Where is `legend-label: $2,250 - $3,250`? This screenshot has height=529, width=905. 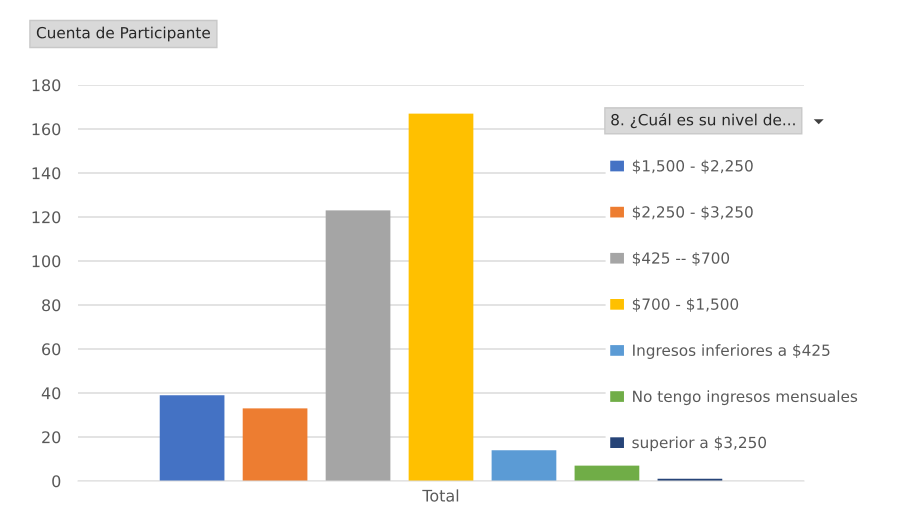 legend-label: $2,250 - $3,250 is located at coordinates (692, 213).